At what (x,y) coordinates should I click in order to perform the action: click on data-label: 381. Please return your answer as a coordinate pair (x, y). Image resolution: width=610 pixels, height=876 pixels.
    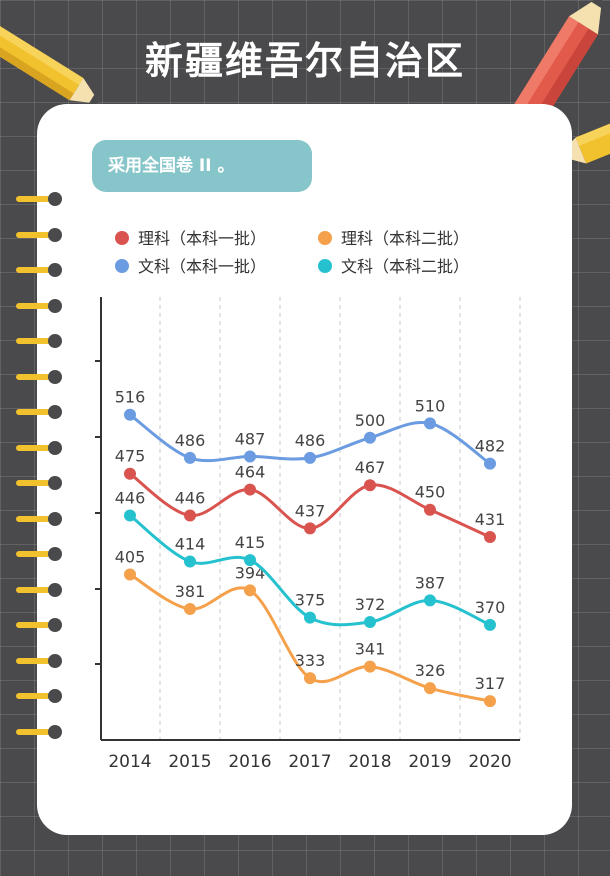
    Looking at the image, I should click on (190, 591).